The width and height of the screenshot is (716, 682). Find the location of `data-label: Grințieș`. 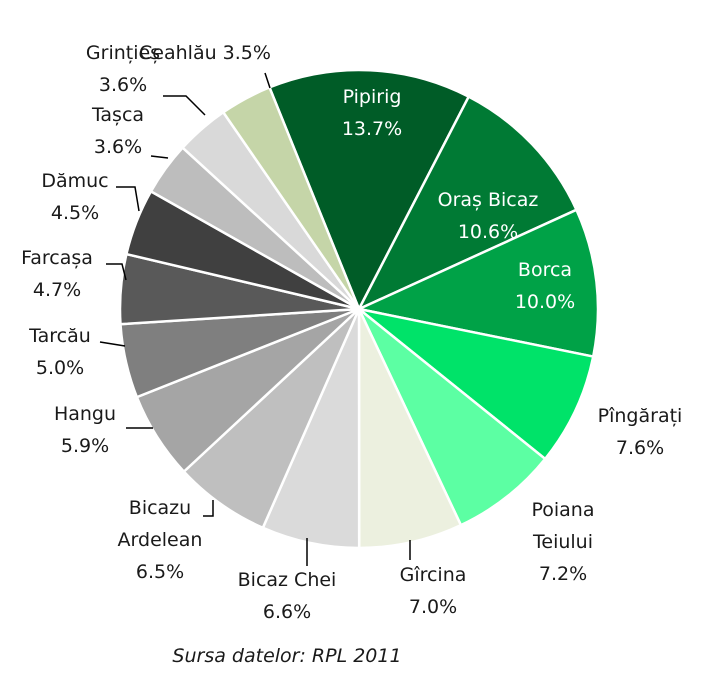

data-label: Grințieș is located at coordinates (123, 53).